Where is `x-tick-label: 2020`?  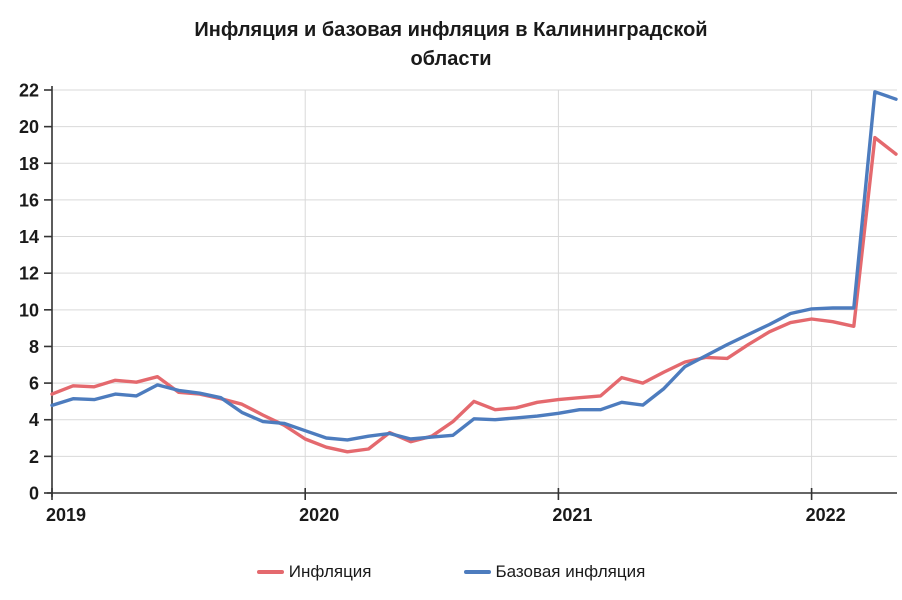
x-tick-label: 2020 is located at coordinates (319, 515).